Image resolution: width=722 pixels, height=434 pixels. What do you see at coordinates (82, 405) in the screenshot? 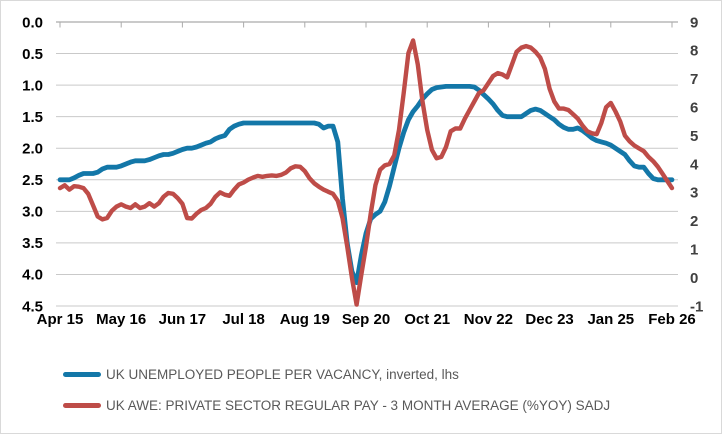
I see `red-line-swatch-icon` at bounding box center [82, 405].